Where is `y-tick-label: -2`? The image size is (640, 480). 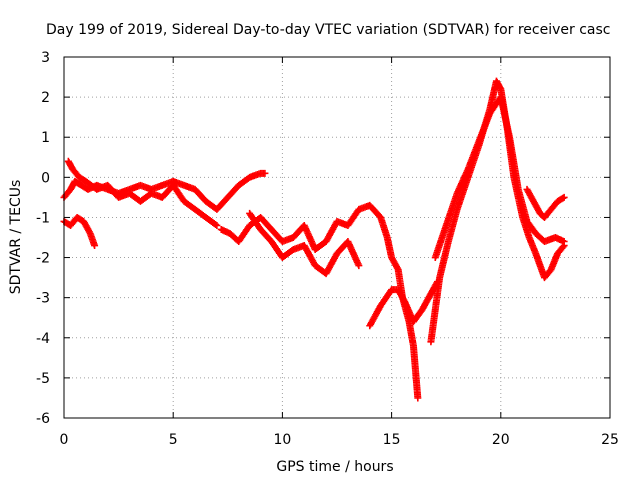
y-tick-label: -2 is located at coordinates (43, 259).